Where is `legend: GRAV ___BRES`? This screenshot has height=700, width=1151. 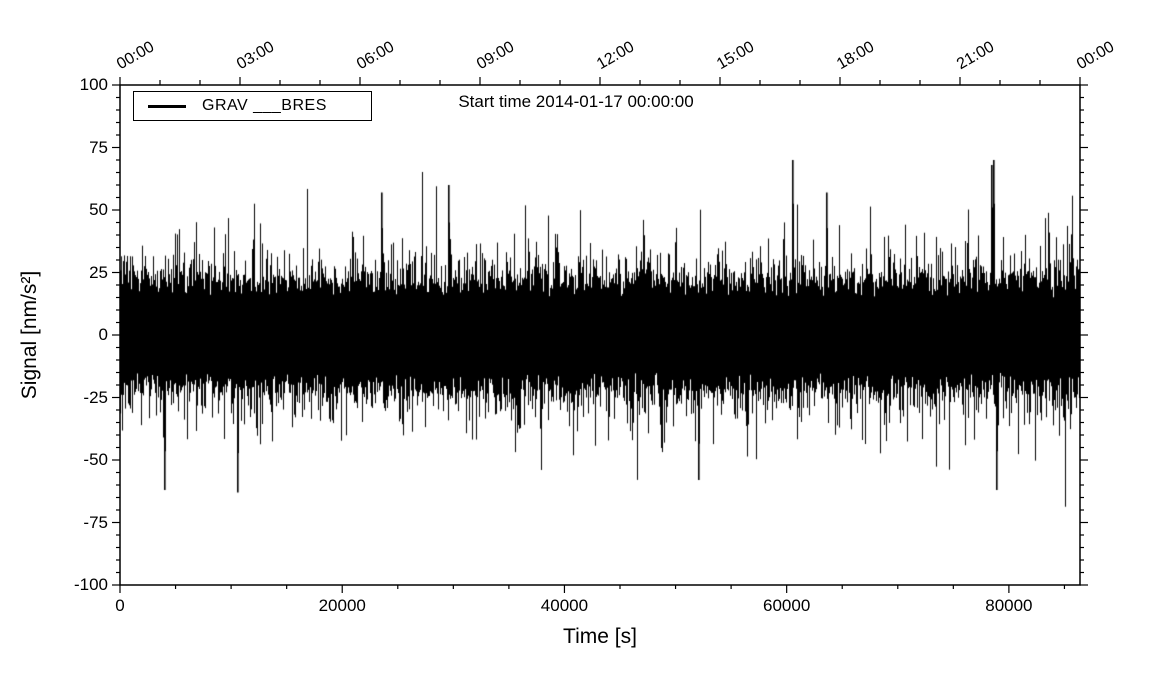 legend: GRAV ___BRES is located at coordinates (252, 106).